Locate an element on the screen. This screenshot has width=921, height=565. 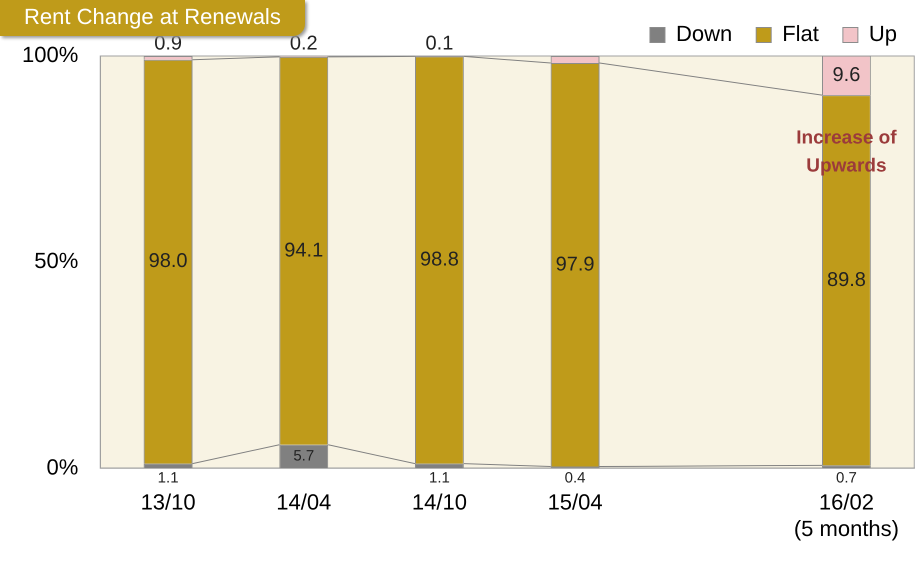
data-label: 98.8 is located at coordinates (439, 259).